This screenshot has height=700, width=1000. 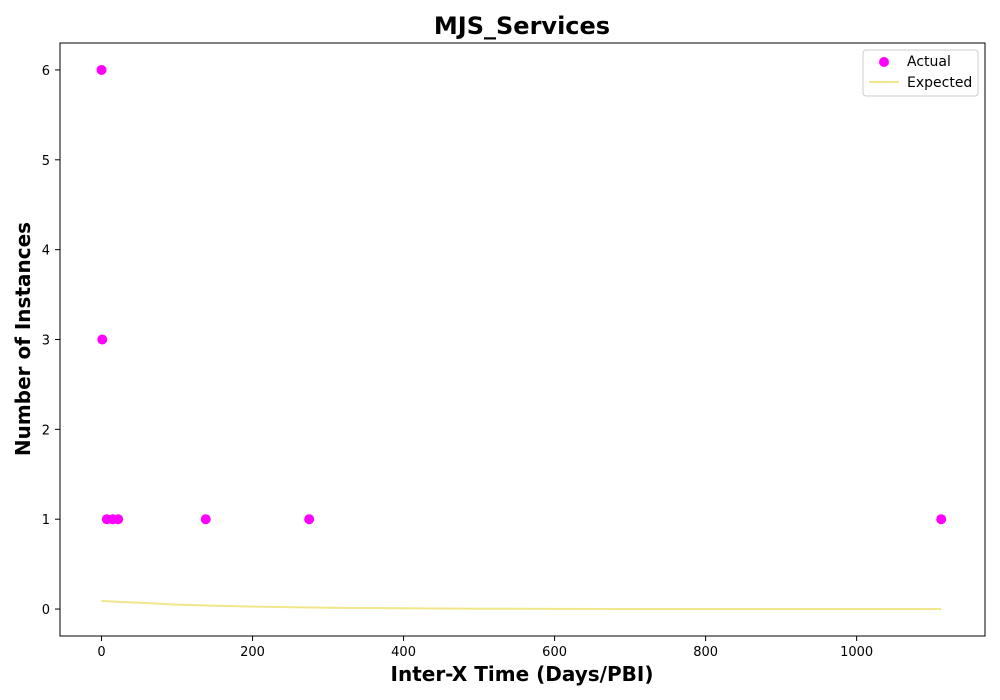 What do you see at coordinates (23, 339) in the screenshot?
I see `y-axis-title: Number of Instances` at bounding box center [23, 339].